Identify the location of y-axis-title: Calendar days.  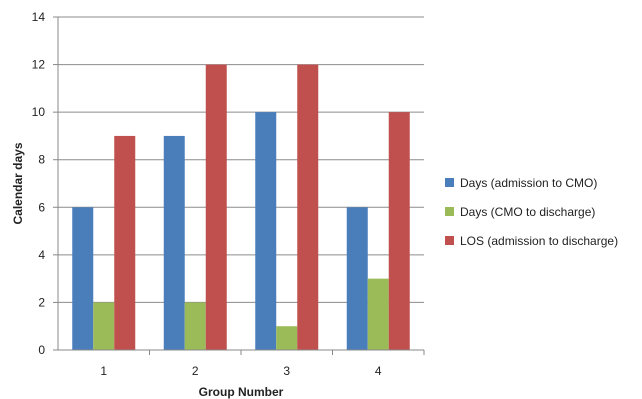
(18, 183).